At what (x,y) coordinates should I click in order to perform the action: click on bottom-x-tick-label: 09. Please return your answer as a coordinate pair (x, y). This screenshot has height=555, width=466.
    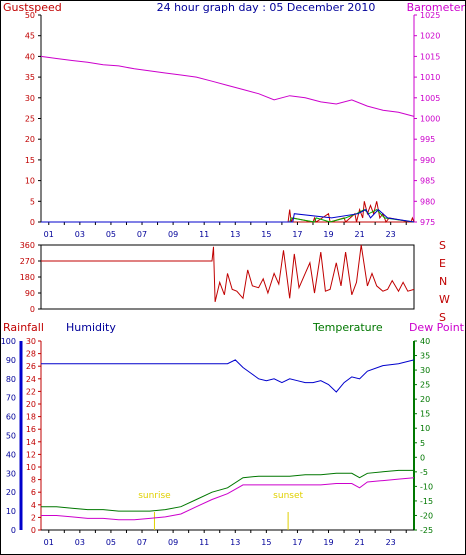
    Looking at the image, I should click on (173, 542).